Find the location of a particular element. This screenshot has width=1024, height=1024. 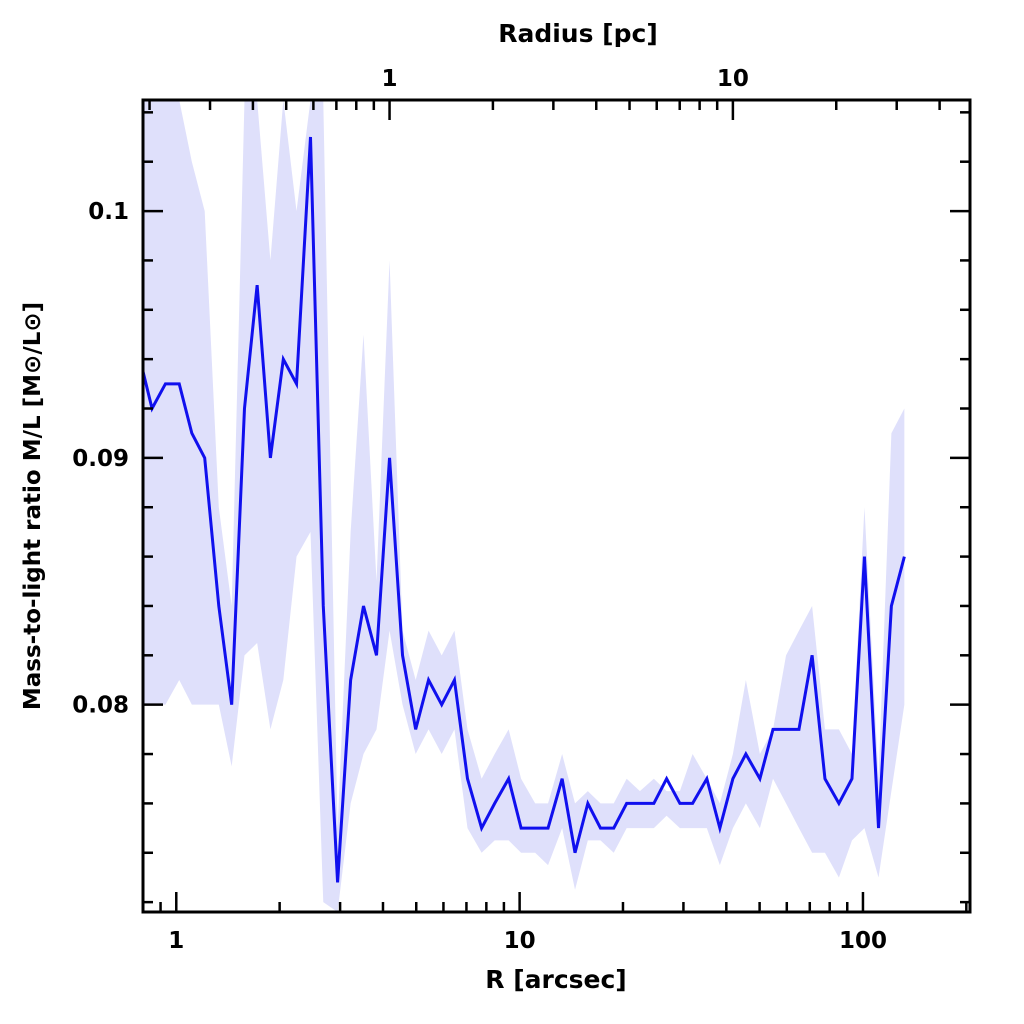

top-tick-label: 10 is located at coordinates (733, 79).